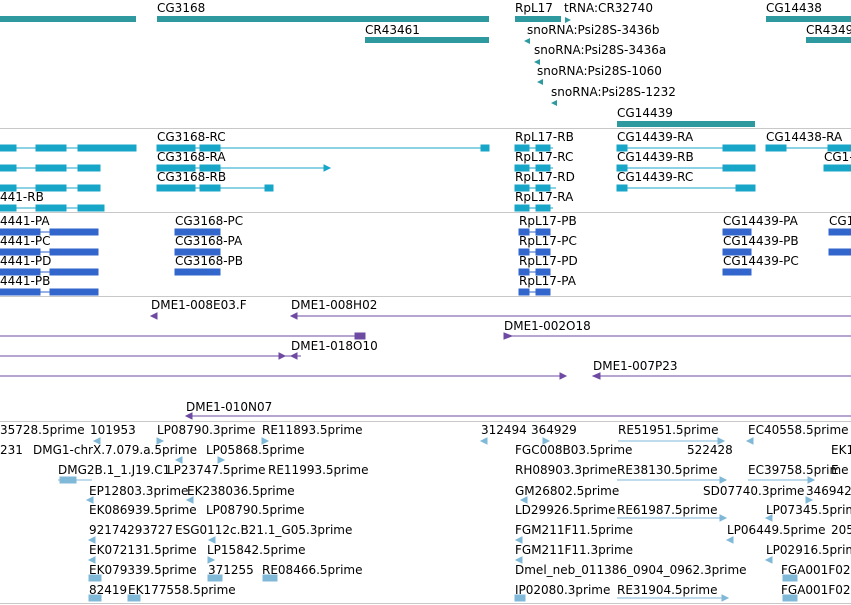 The height and width of the screenshot is (605, 851). What do you see at coordinates (68, 19) in the screenshot?
I see `gene-feature` at bounding box center [68, 19].